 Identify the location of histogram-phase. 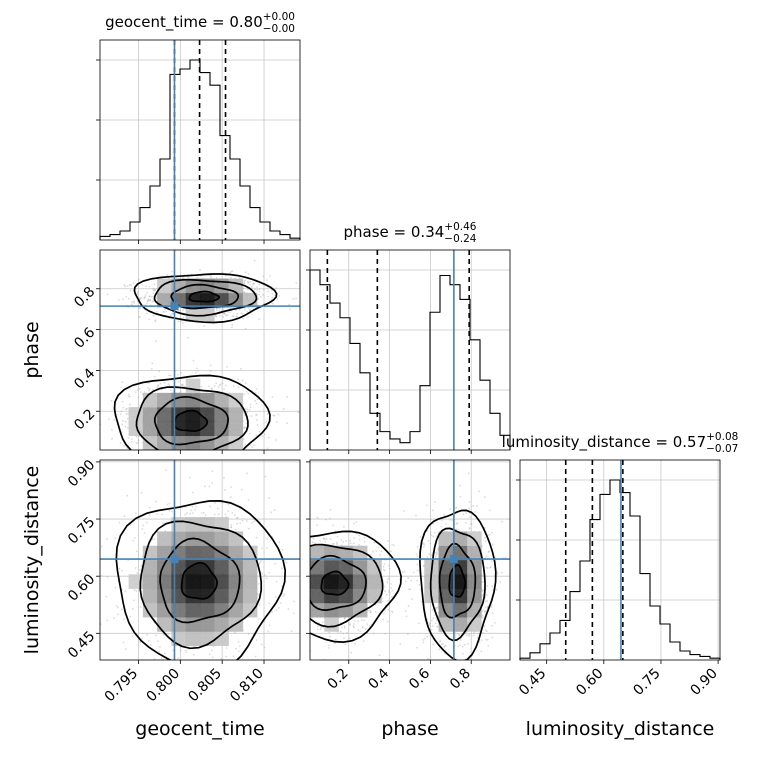
(410, 360).